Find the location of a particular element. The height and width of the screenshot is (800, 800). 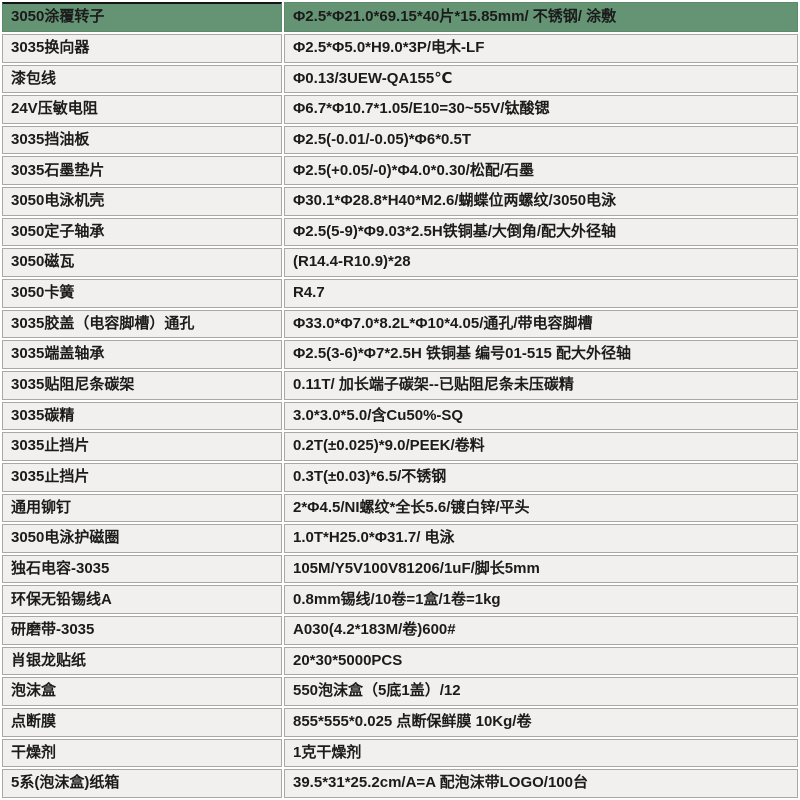

part-spec-cell: 0.3T(±0.03)*6.5/不锈钢 is located at coordinates (541, 477).